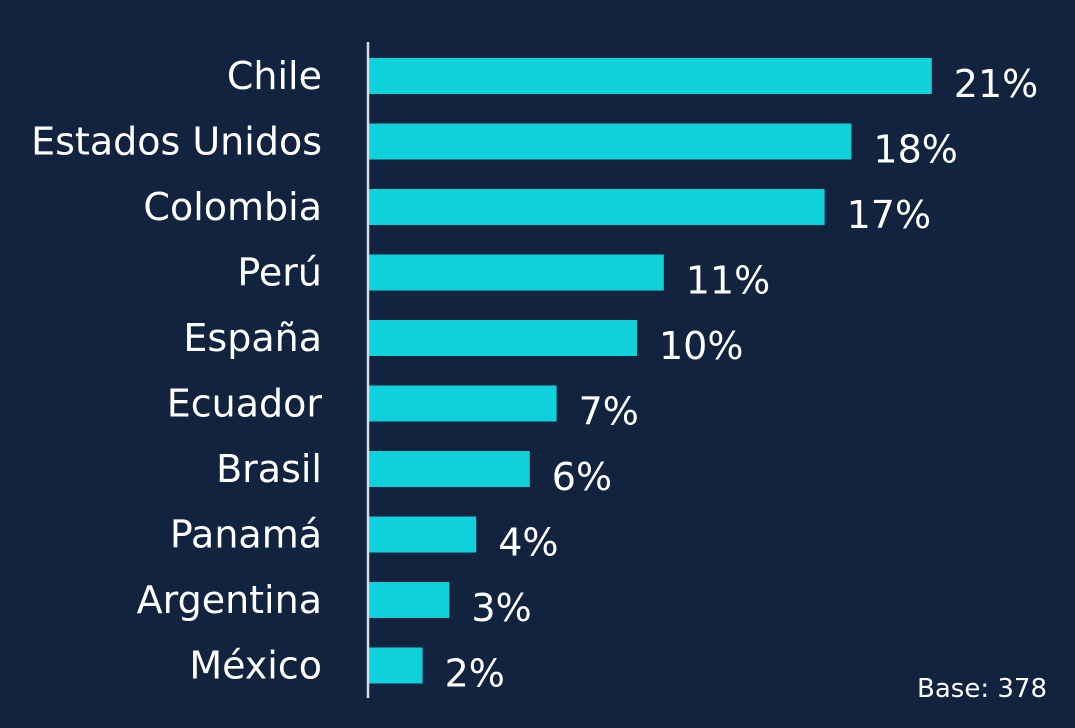  What do you see at coordinates (597, 207) in the screenshot?
I see `bar-colombia` at bounding box center [597, 207].